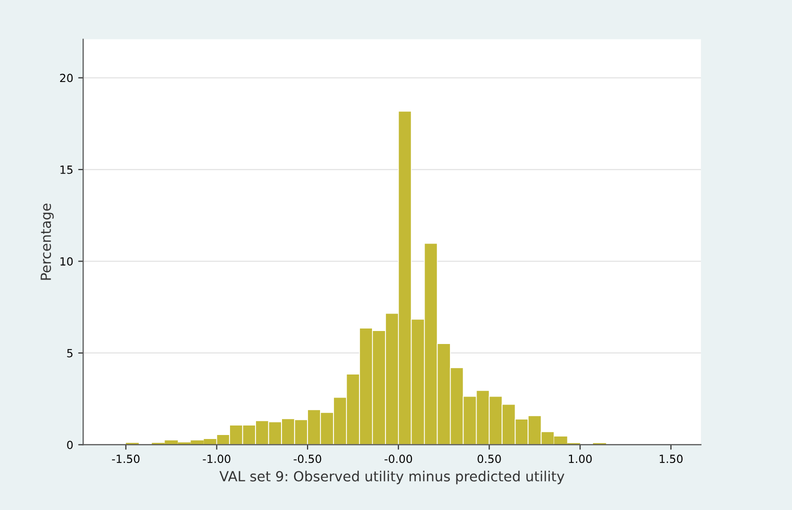  I want to click on y-tick-label: 10, so click(66, 261).